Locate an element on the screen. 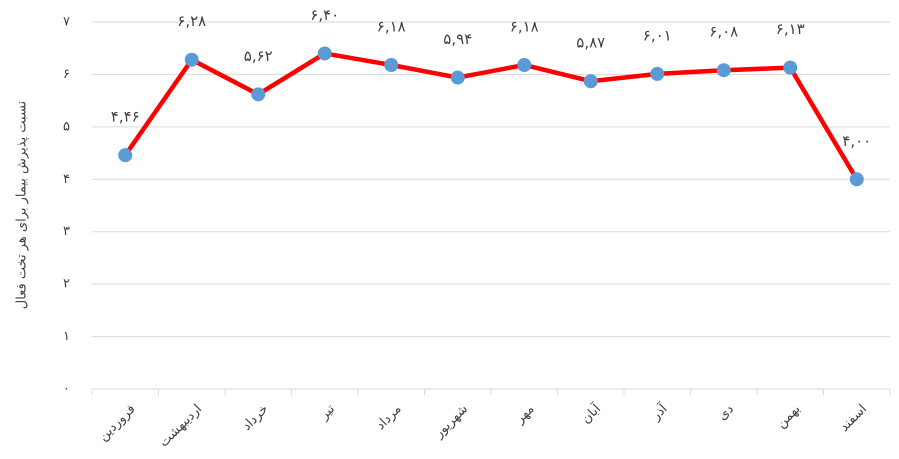 The image size is (899, 459). x-tick-label: آبان is located at coordinates (591, 413).